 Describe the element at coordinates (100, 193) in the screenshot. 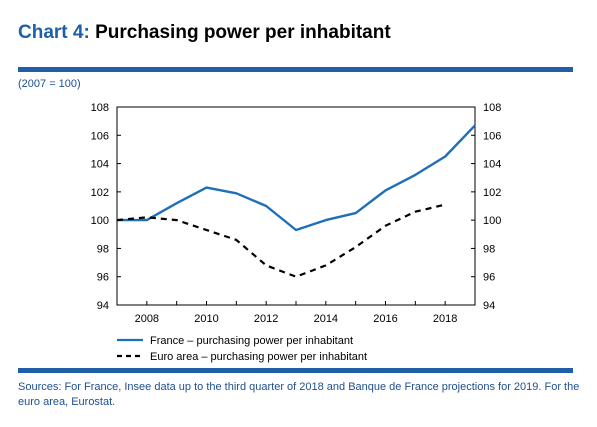

I see `y-tick-label-left: 102` at that location.